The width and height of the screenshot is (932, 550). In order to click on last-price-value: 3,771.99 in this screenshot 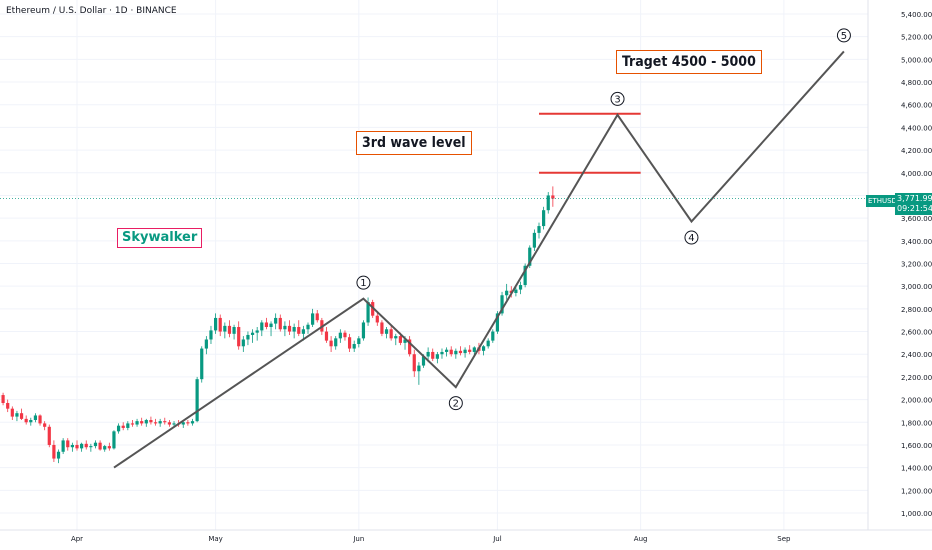, I will do `click(914, 198)`.